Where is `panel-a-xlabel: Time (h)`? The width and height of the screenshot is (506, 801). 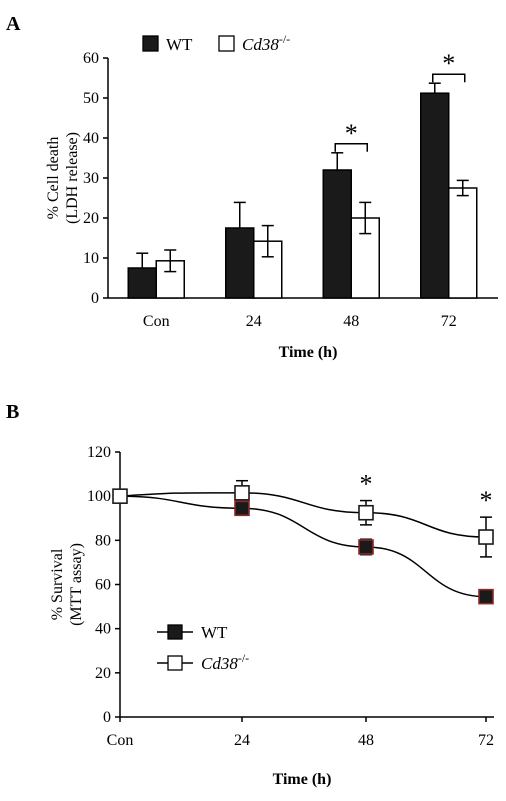 panel-a-xlabel: Time (h) is located at coordinates (308, 352).